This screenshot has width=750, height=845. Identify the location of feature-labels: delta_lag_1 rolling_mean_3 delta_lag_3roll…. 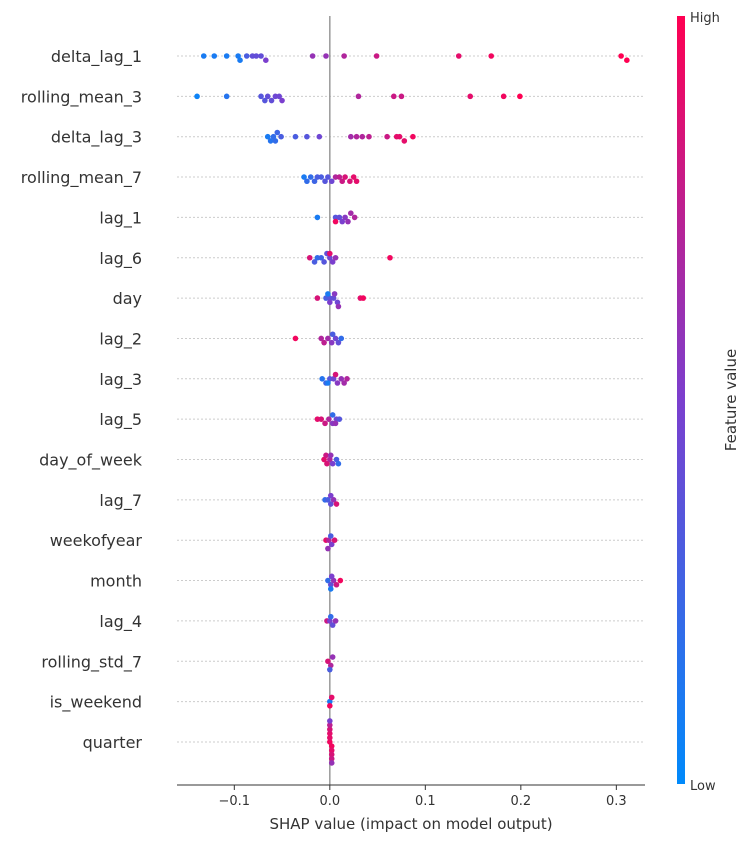
(82, 399).